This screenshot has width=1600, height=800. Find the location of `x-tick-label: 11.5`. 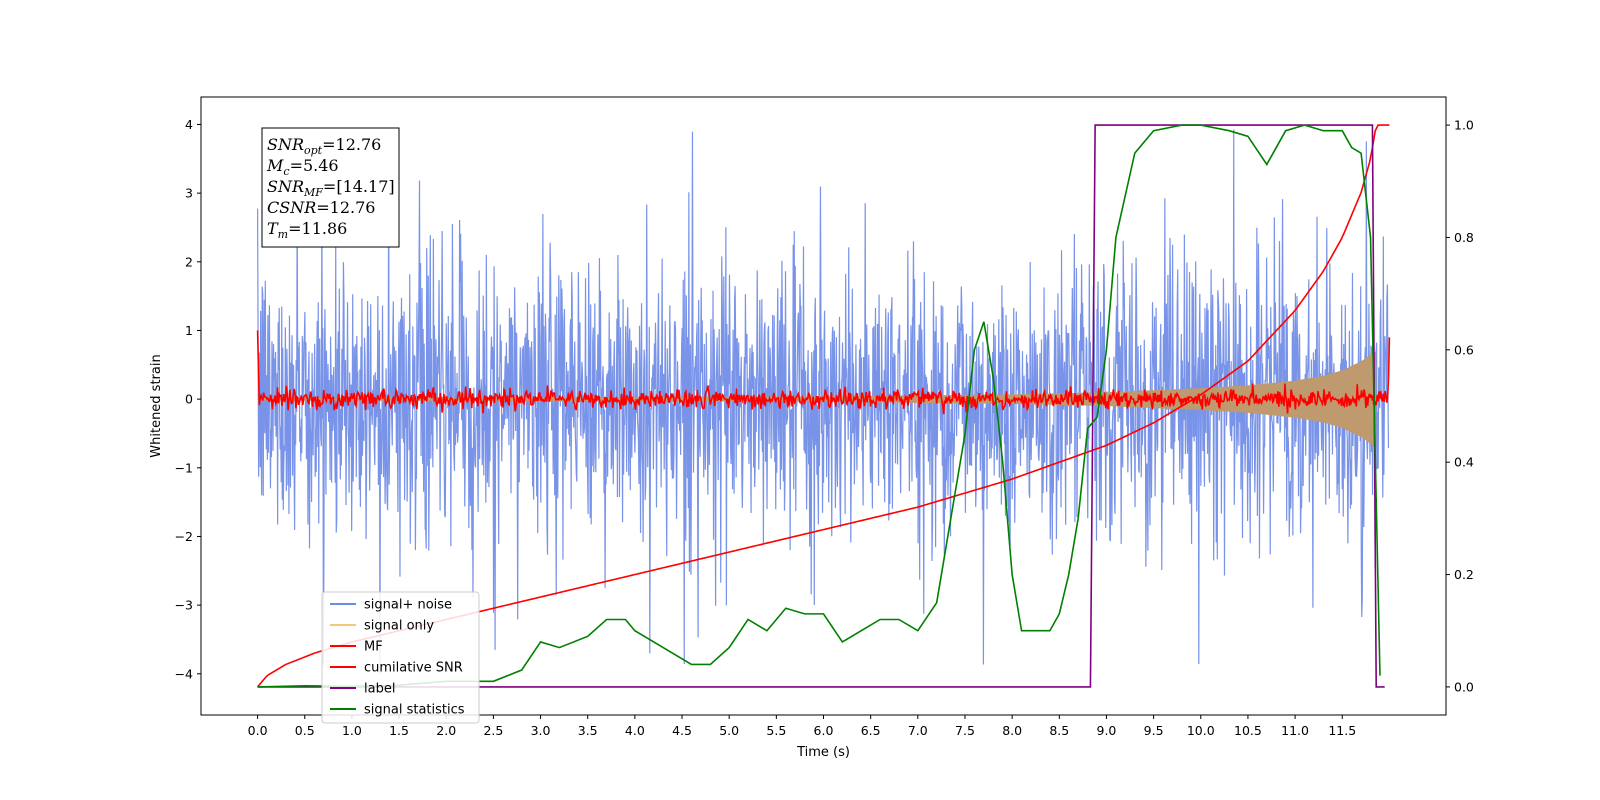

x-tick-label: 11.5 is located at coordinates (1342, 730).